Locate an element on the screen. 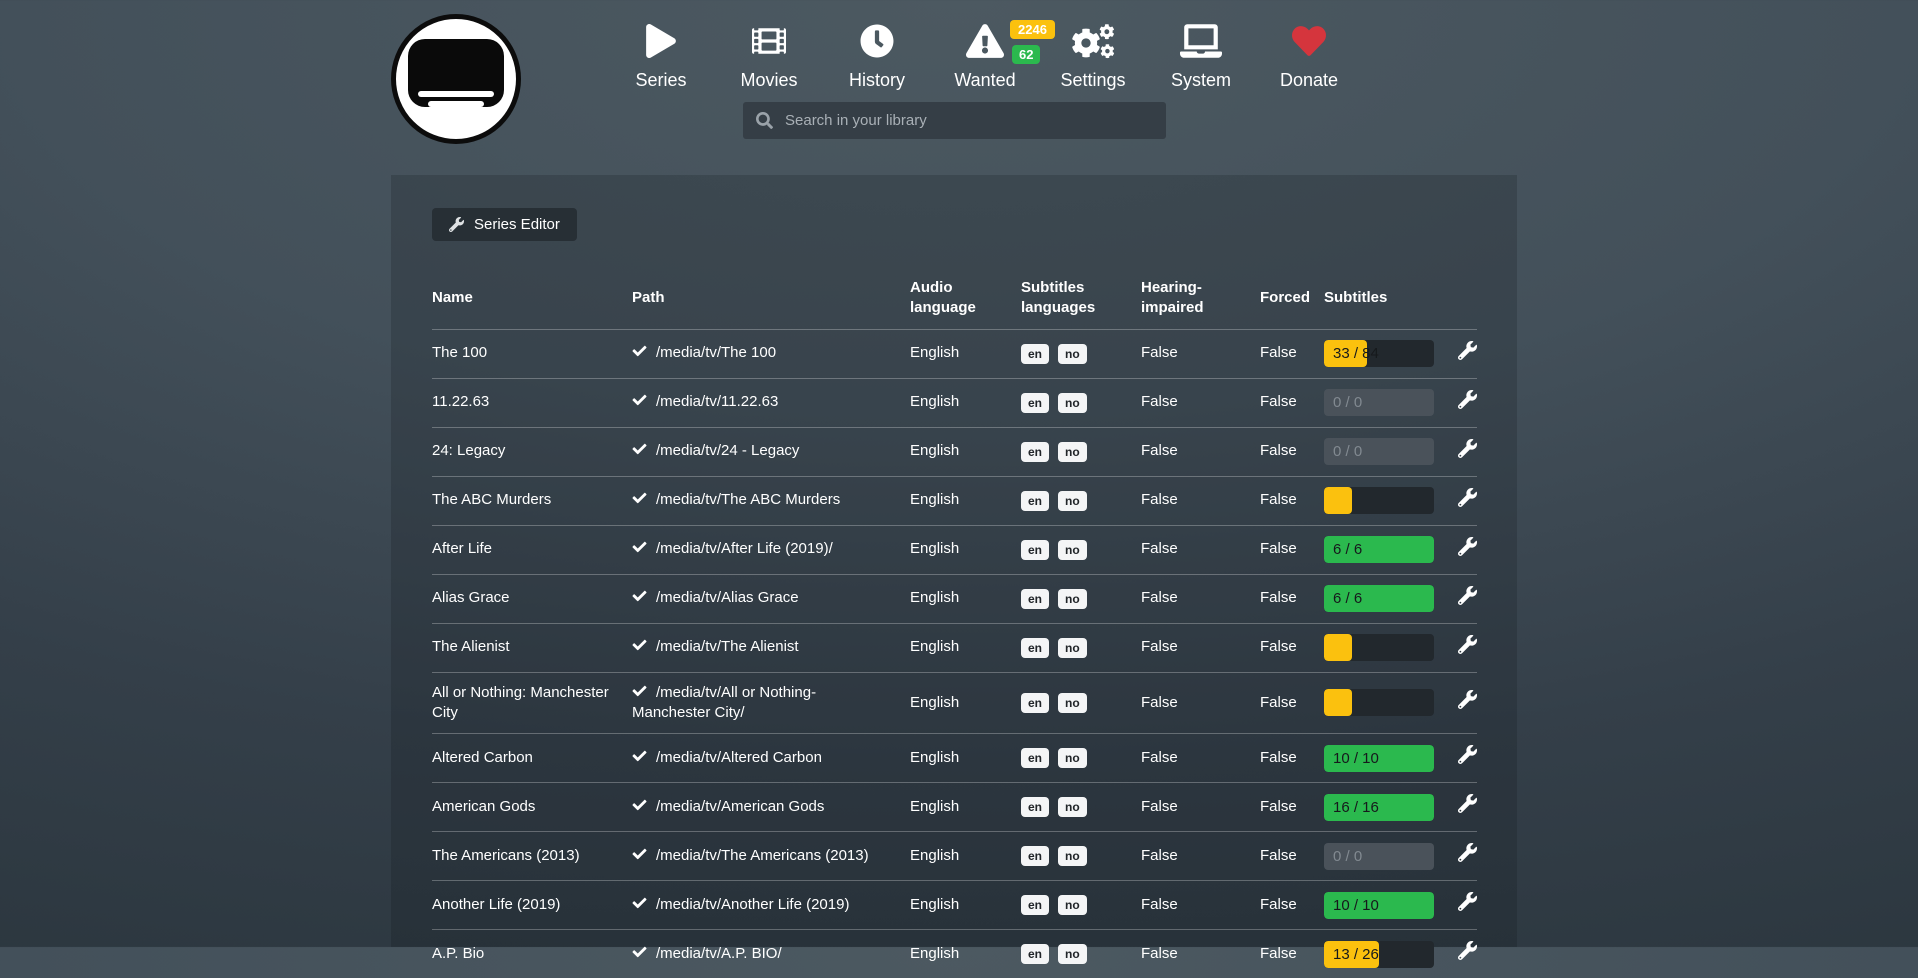 Image resolution: width=1918 pixels, height=978 pixels. series-editor-button: Series Editor is located at coordinates (504, 224).